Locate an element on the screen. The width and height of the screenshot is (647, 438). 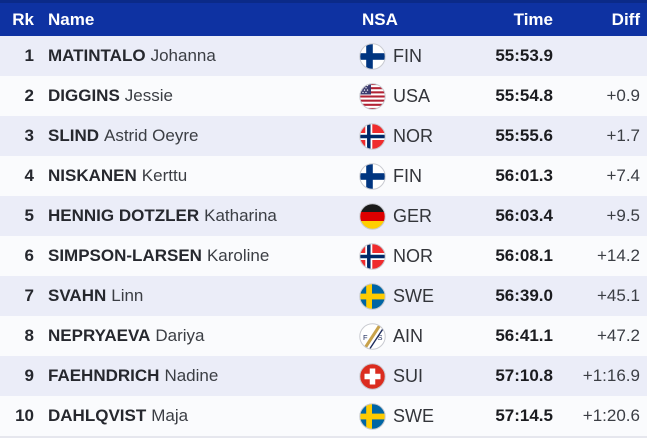
table-row-7: 7 SVAHN Linn SWE 56:39.0 +45.1 is located at coordinates (323, 296).